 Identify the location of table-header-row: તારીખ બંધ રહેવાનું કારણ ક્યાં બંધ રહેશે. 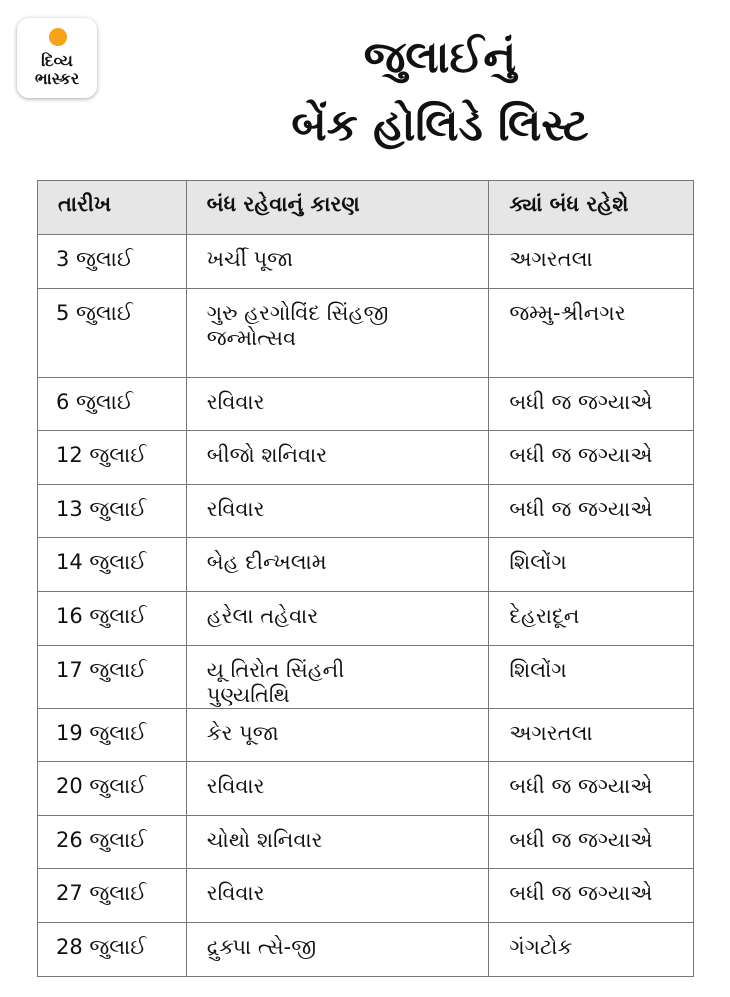
(365, 207).